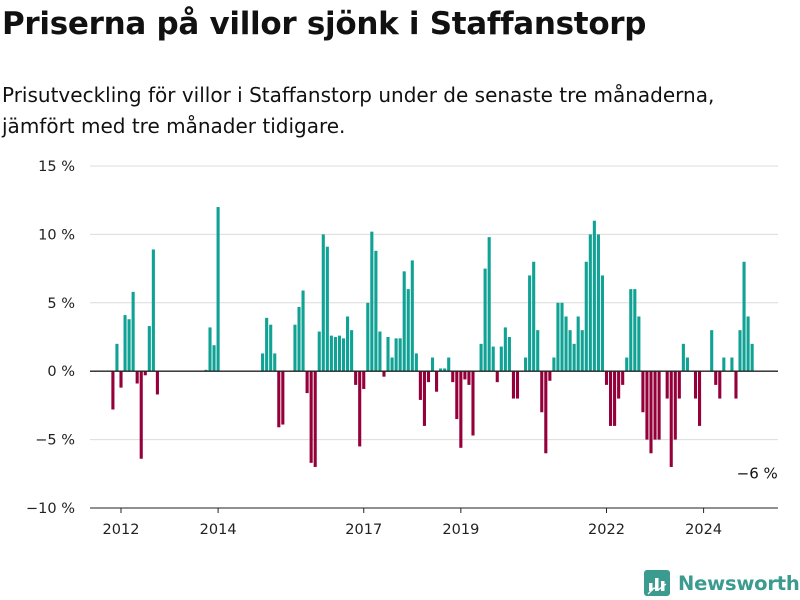 The width and height of the screenshot is (800, 600). What do you see at coordinates (55, 441) in the screenshot?
I see `y-tick-label: −5 %` at bounding box center [55, 441].